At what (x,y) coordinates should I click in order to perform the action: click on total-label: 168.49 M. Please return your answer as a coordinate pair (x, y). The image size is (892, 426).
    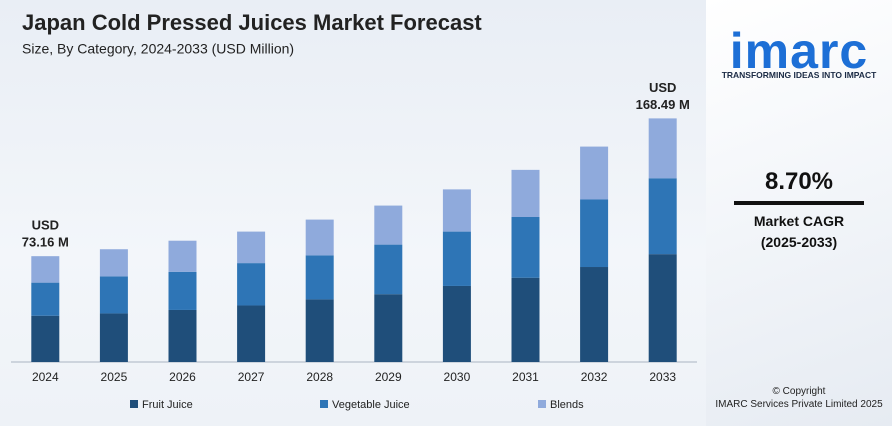
    Looking at the image, I should click on (663, 104).